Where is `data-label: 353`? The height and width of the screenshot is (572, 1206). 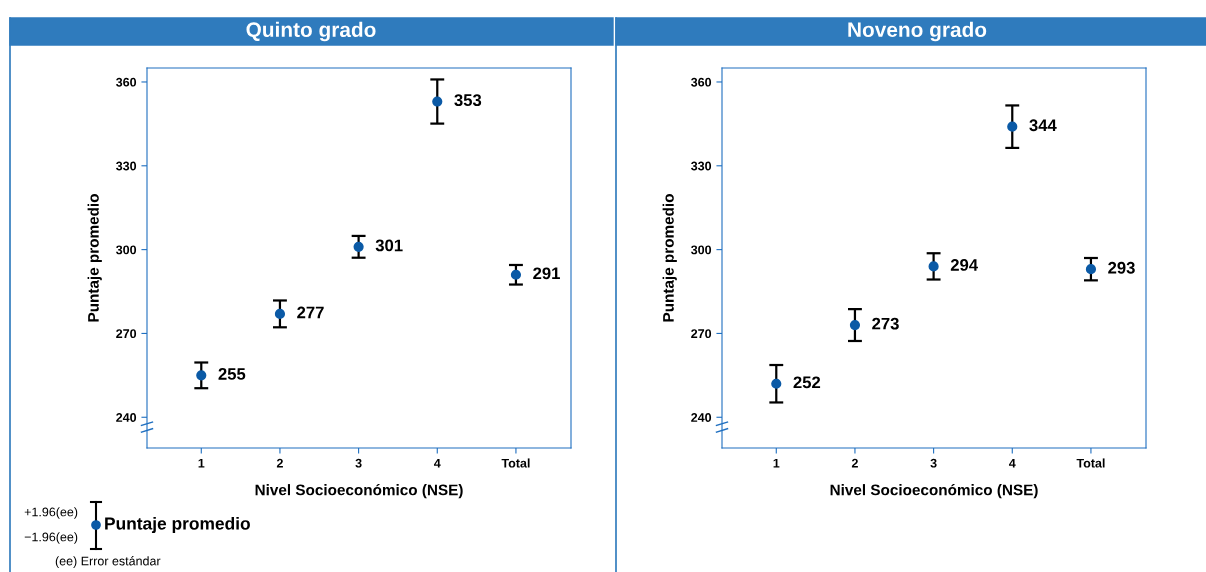
data-label: 353 is located at coordinates (468, 100).